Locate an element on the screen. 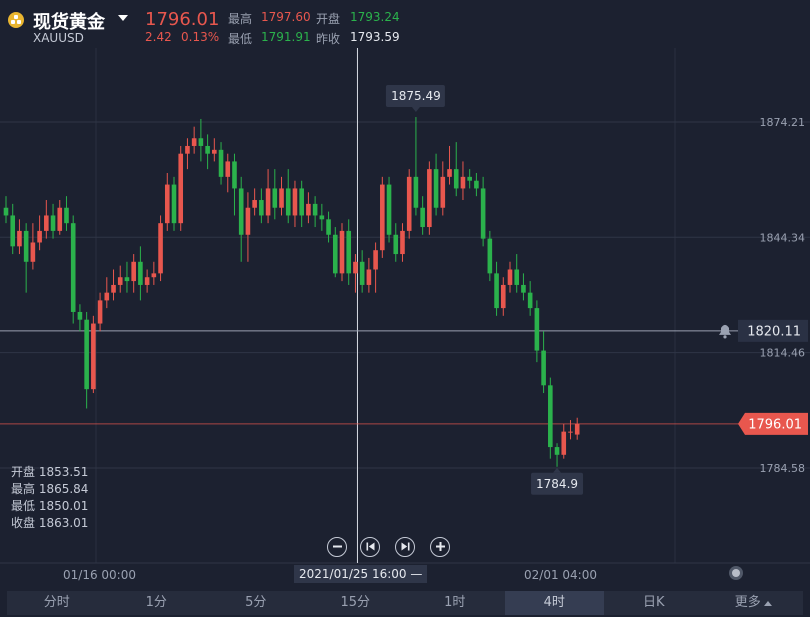 Image resolution: width=810 pixels, height=617 pixels. y-tick-label: 1844.34 is located at coordinates (783, 237).